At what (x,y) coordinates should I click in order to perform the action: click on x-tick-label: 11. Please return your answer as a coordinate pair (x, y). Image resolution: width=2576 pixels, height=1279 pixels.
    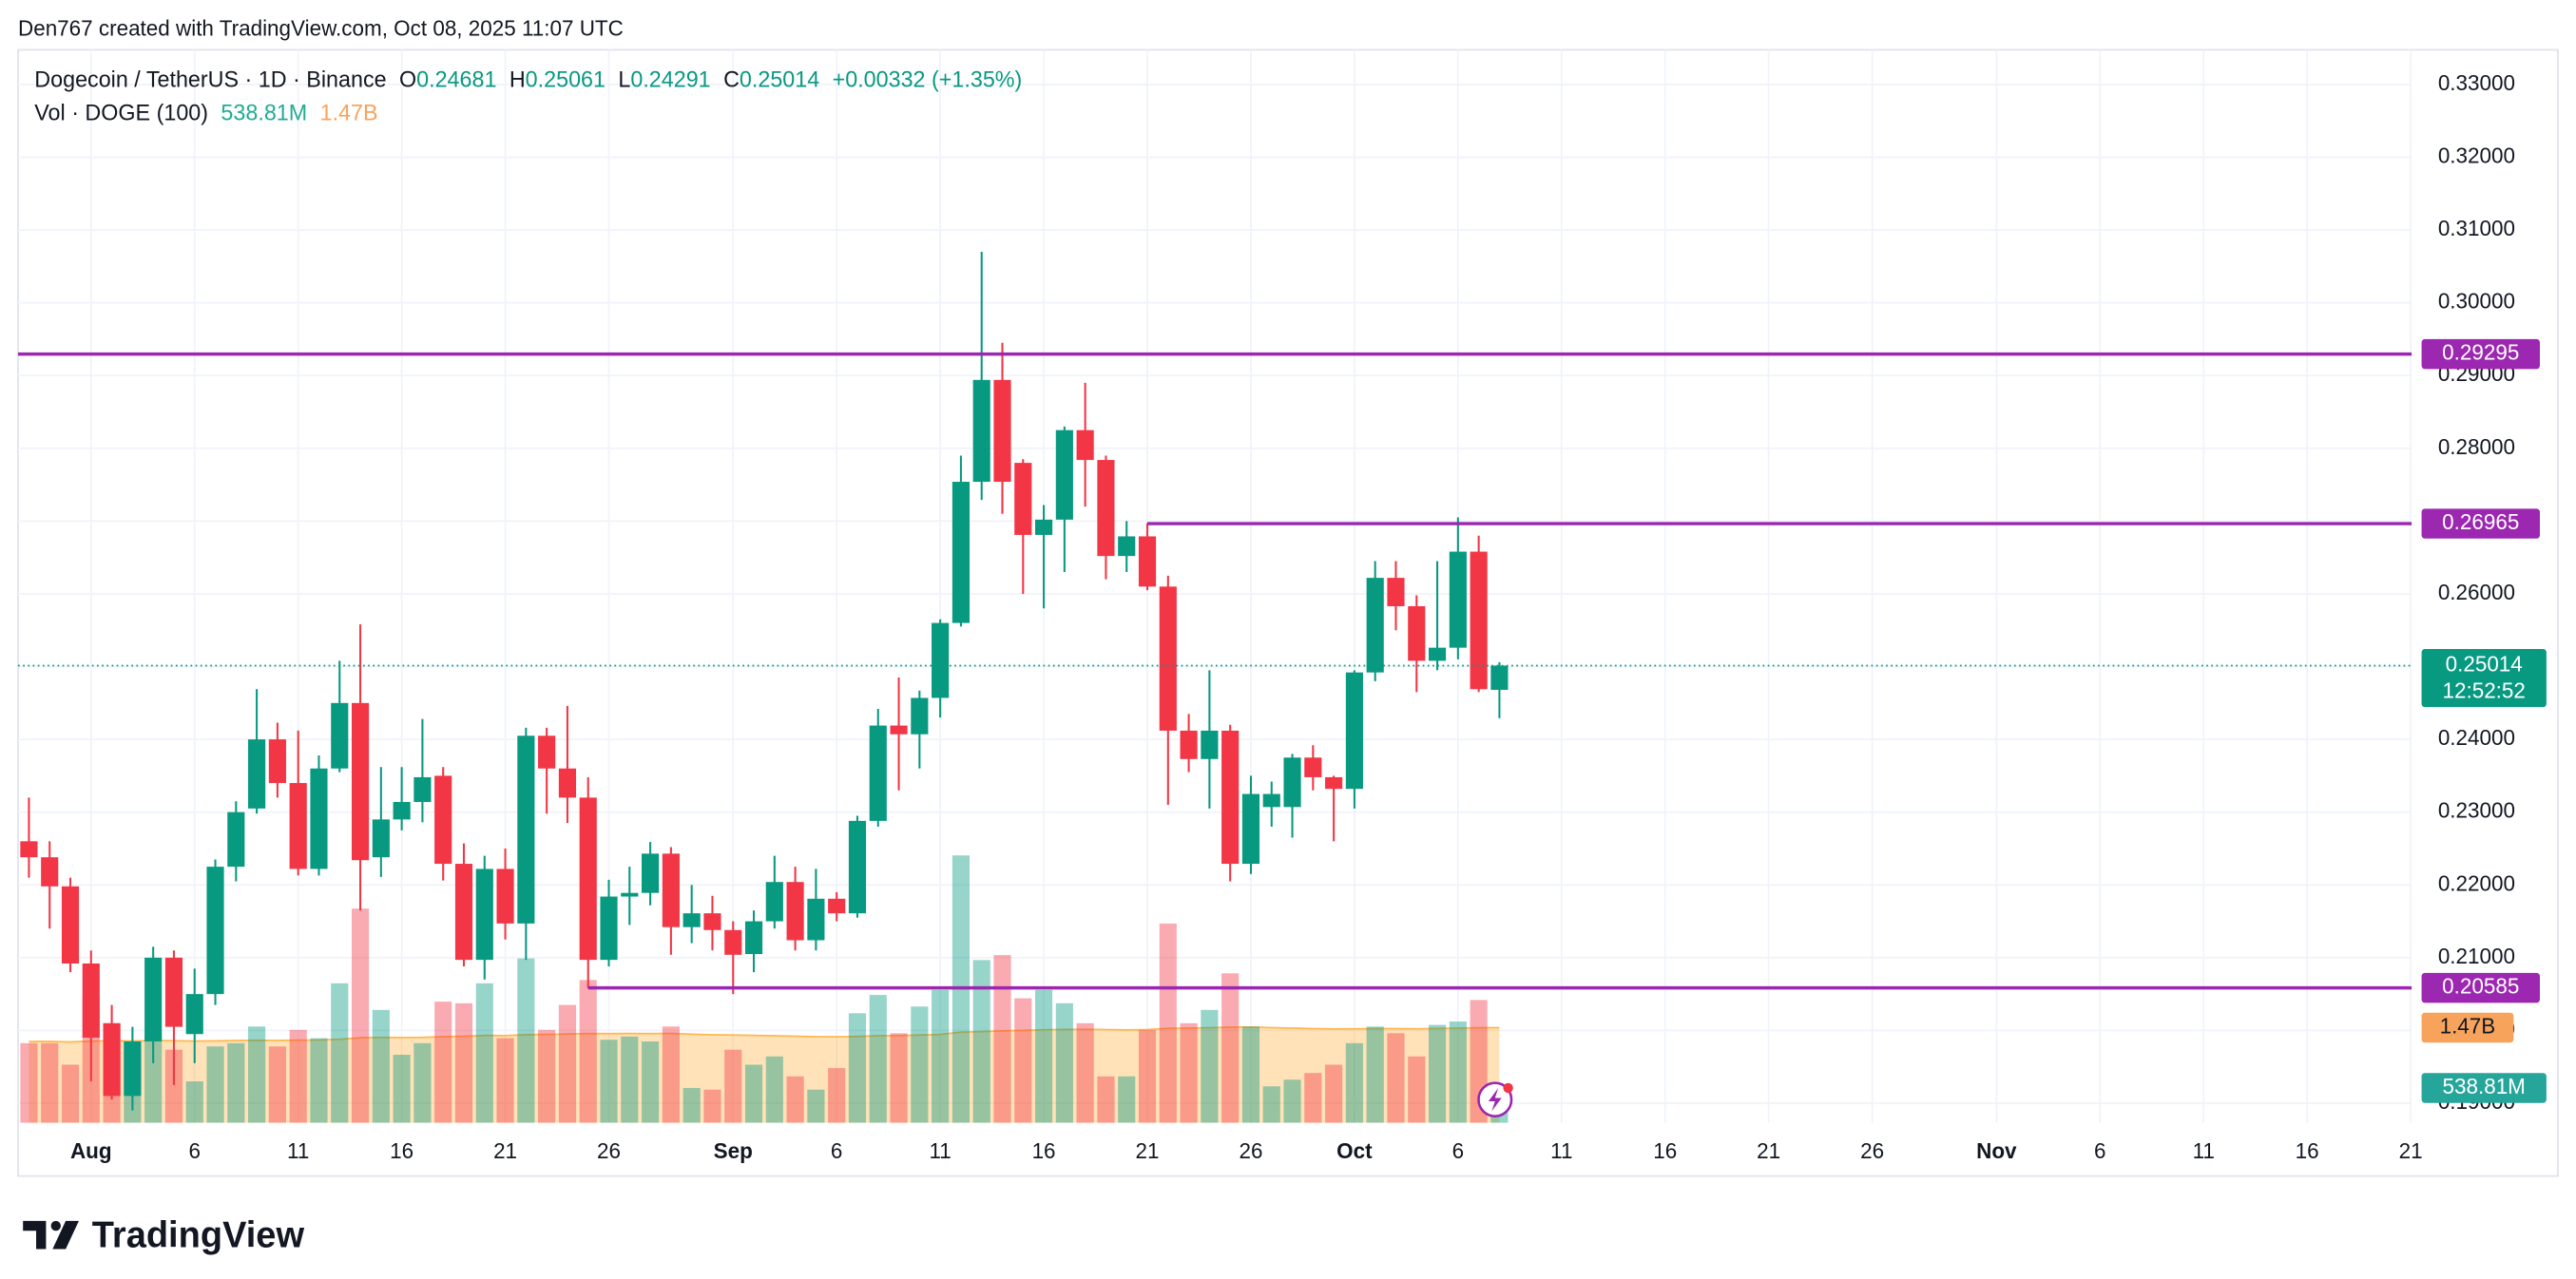
    Looking at the image, I should click on (940, 1151).